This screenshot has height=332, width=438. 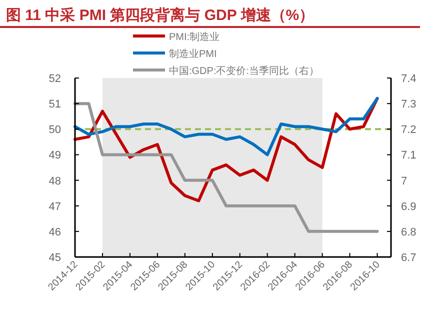 What do you see at coordinates (194, 37) in the screenshot?
I see `legend-label: PMI:制造业` at bounding box center [194, 37].